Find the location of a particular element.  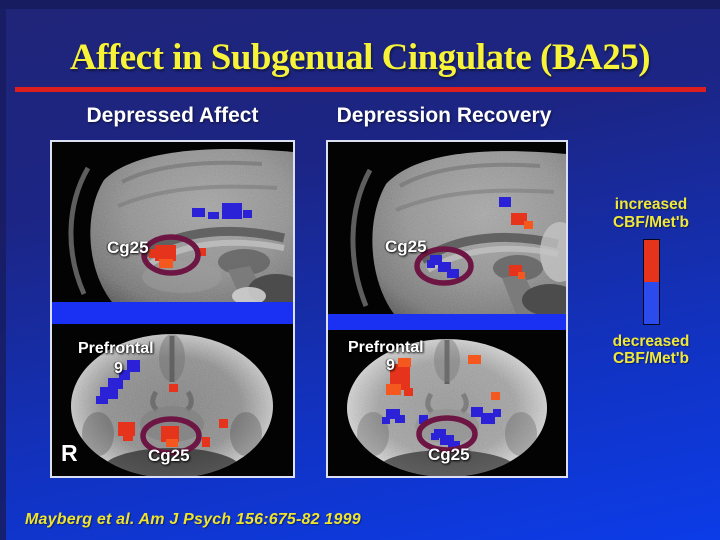

legend-colorbar is located at coordinates (651, 281).